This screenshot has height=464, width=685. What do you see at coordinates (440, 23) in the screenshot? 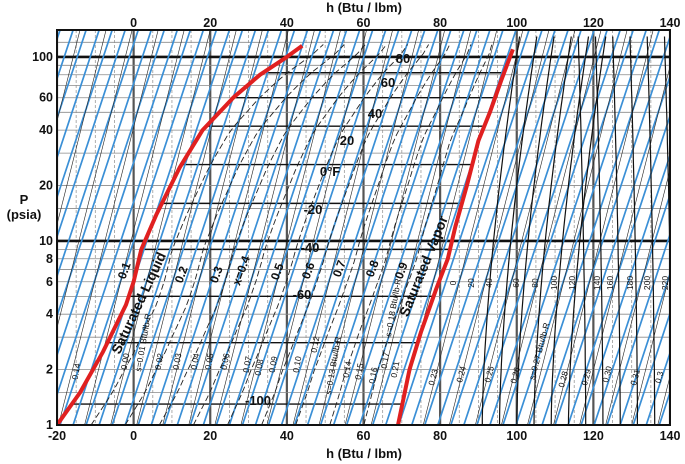
I see `x-tick-label-top: 80` at bounding box center [440, 23].